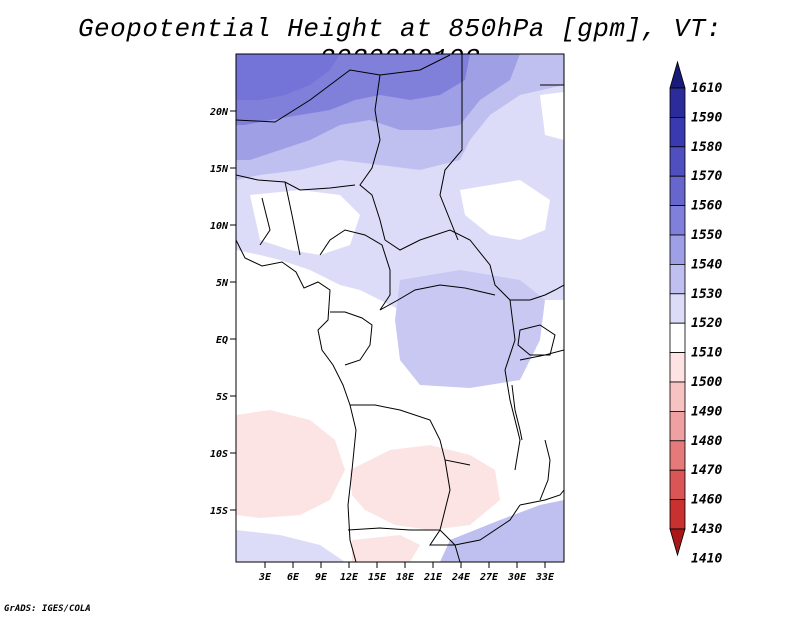 The width and height of the screenshot is (800, 618). I want to click on colorbar-label: 1530, so click(706, 294).